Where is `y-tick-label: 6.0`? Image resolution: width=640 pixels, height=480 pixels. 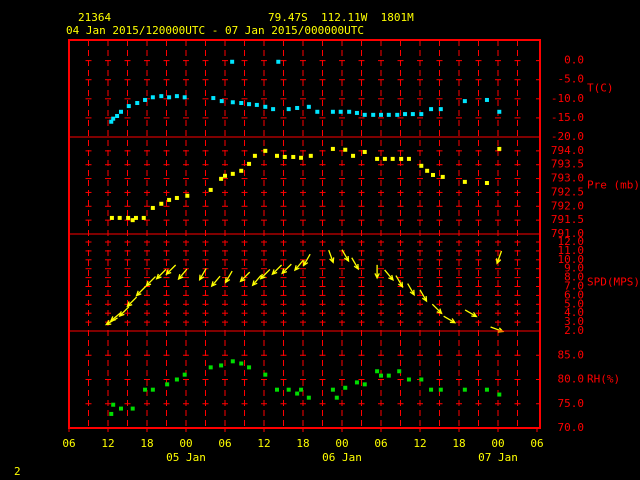 y-tick-label: 6.0 is located at coordinates (574, 294).